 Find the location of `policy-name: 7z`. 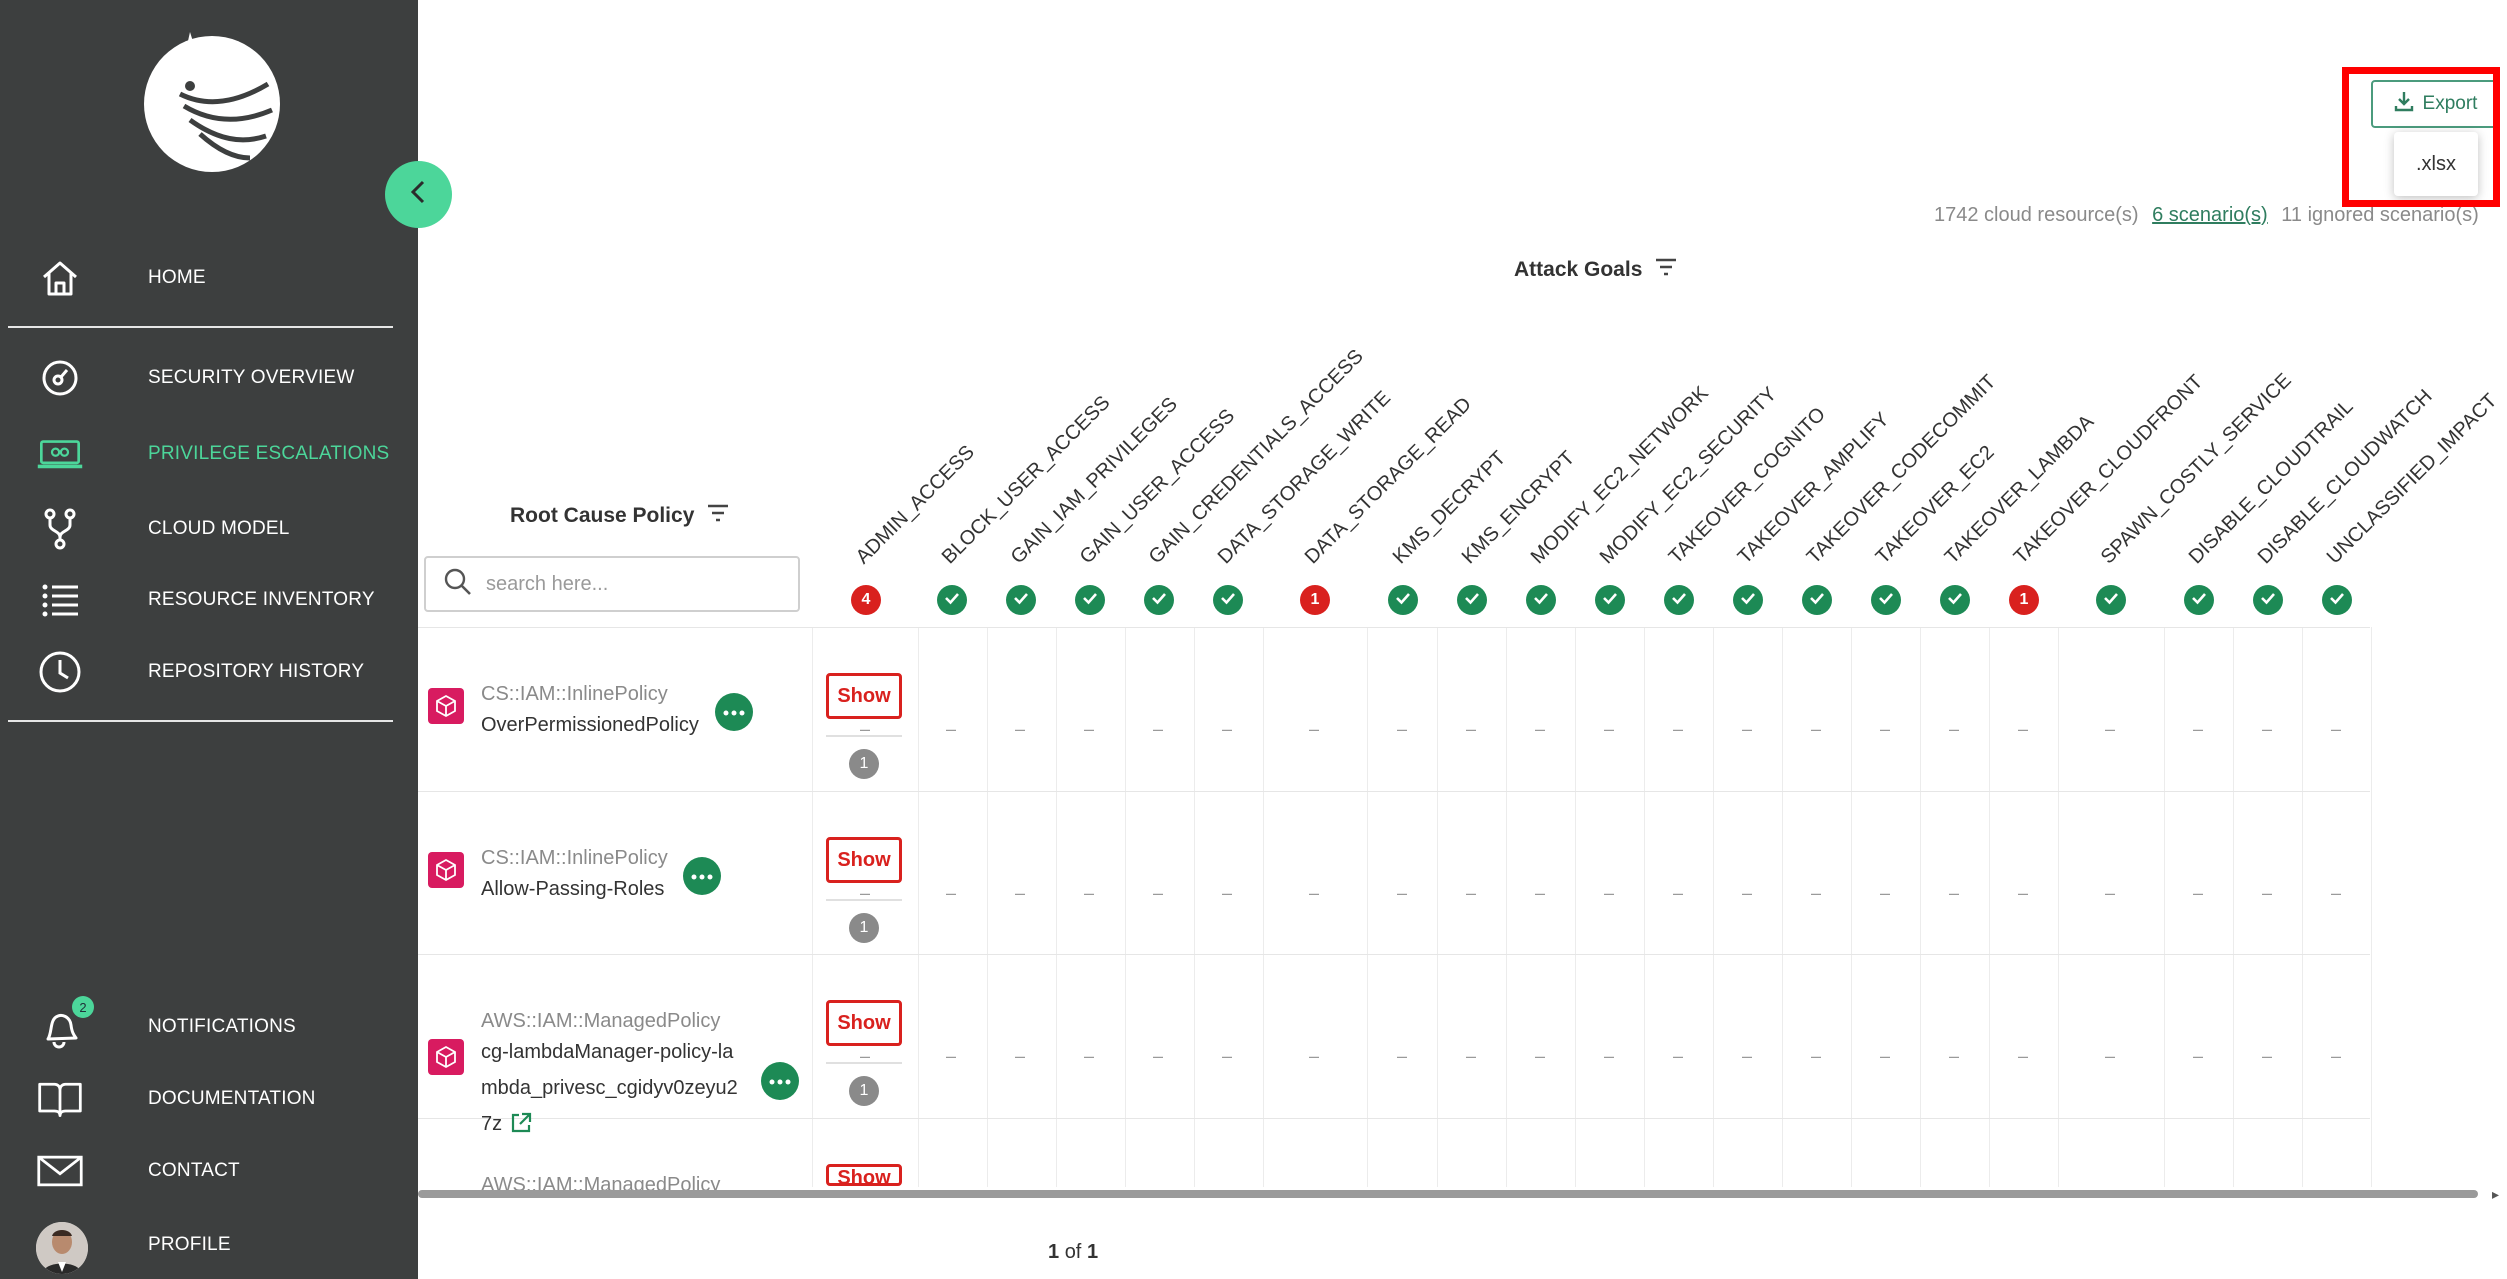

policy-name: 7z is located at coordinates (492, 1124).